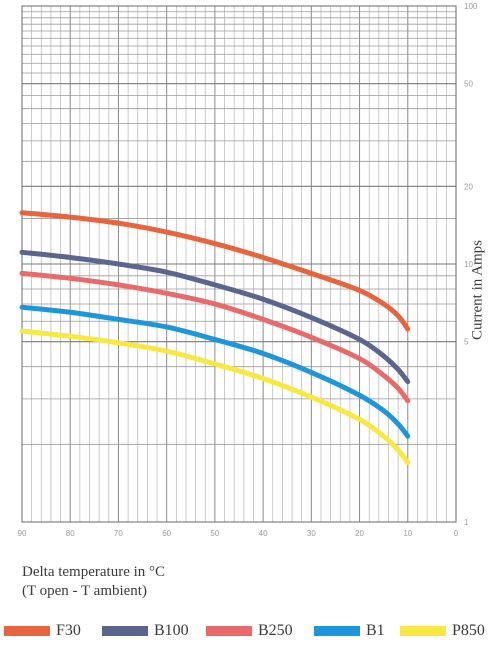 This screenshot has height=647, width=498. I want to click on x-tick-label: 10, so click(407, 533).